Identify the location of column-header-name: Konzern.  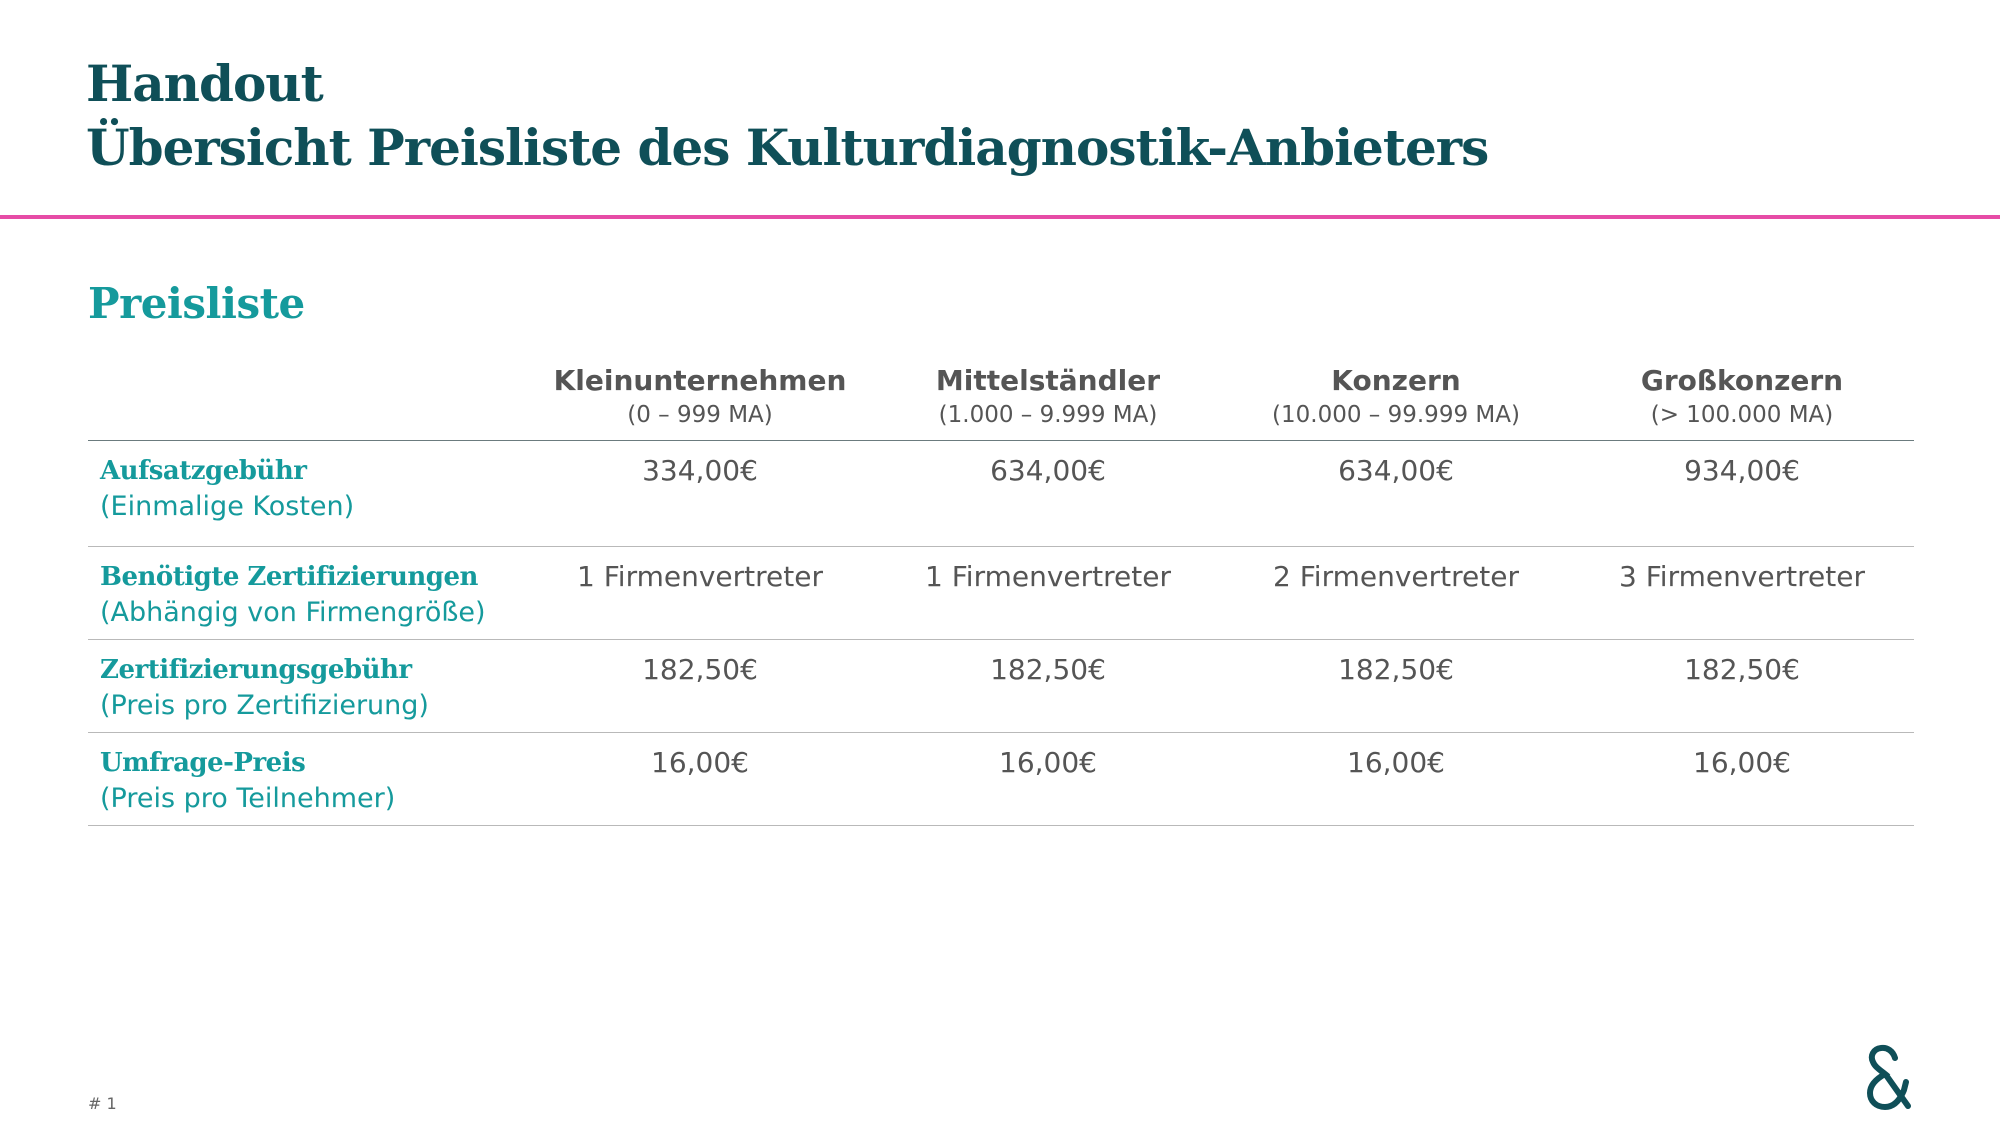
(1396, 380).